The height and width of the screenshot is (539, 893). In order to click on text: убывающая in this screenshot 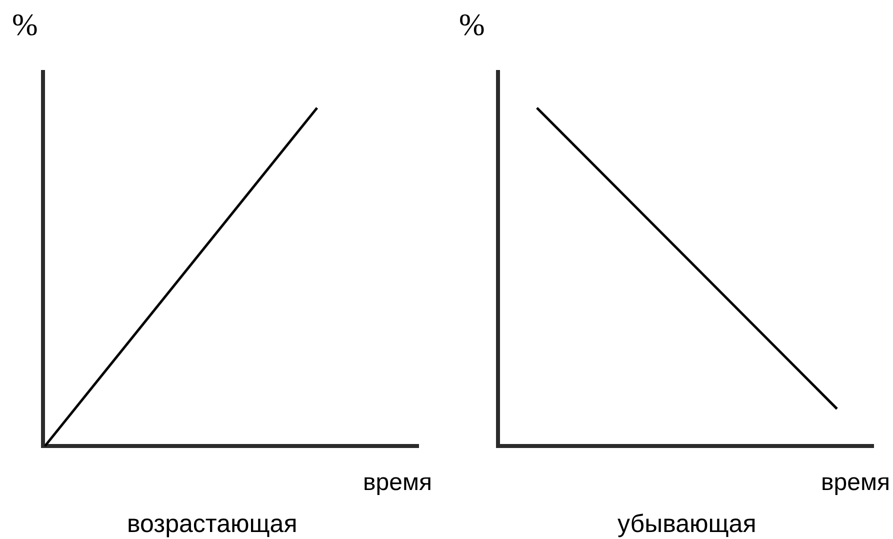, I will do `click(687, 524)`.